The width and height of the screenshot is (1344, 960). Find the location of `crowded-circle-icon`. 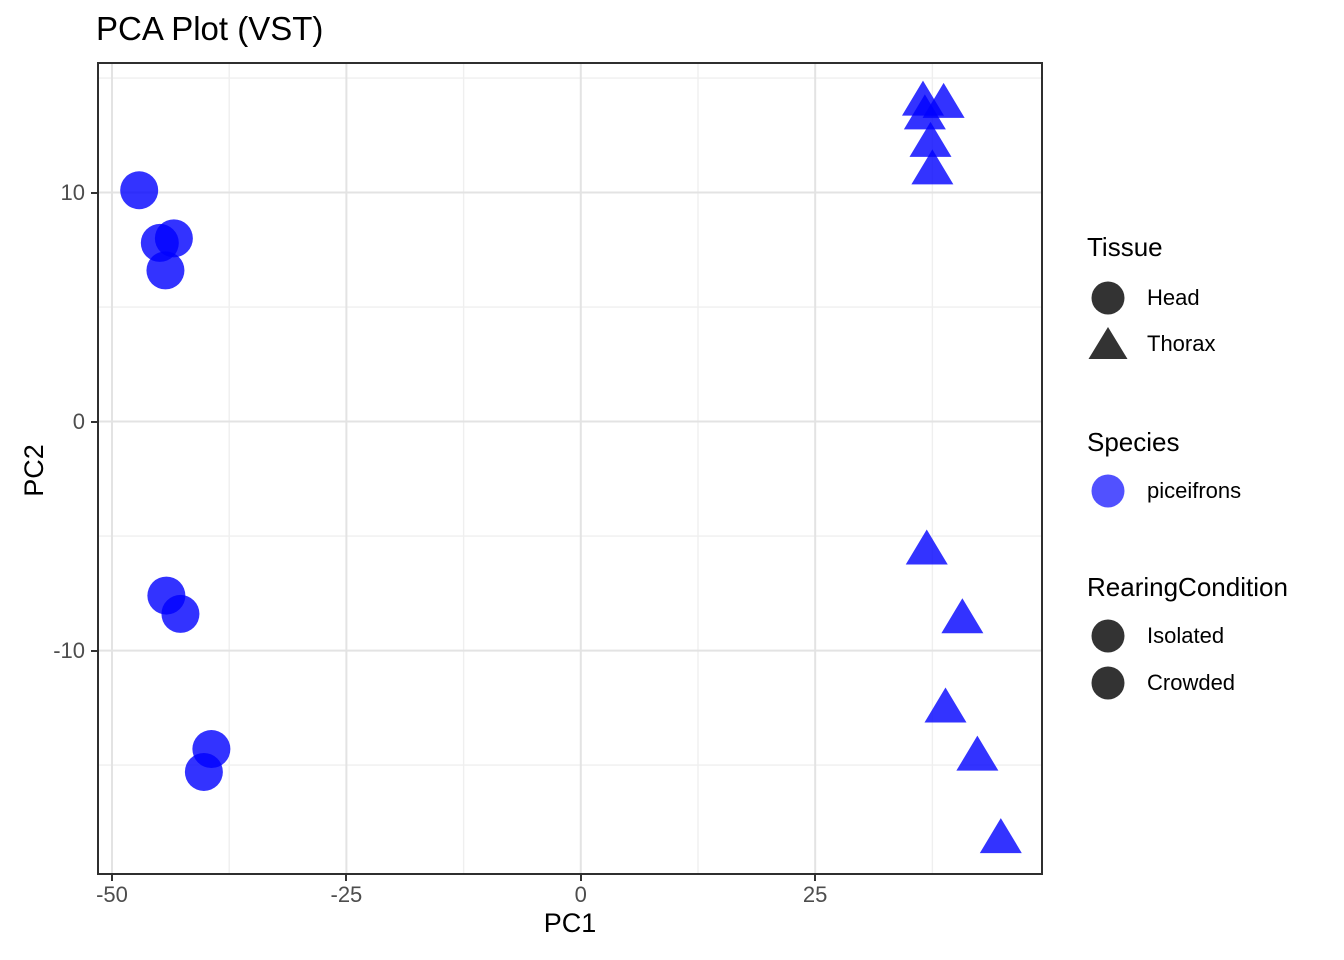

crowded-circle-icon is located at coordinates (1108, 683).